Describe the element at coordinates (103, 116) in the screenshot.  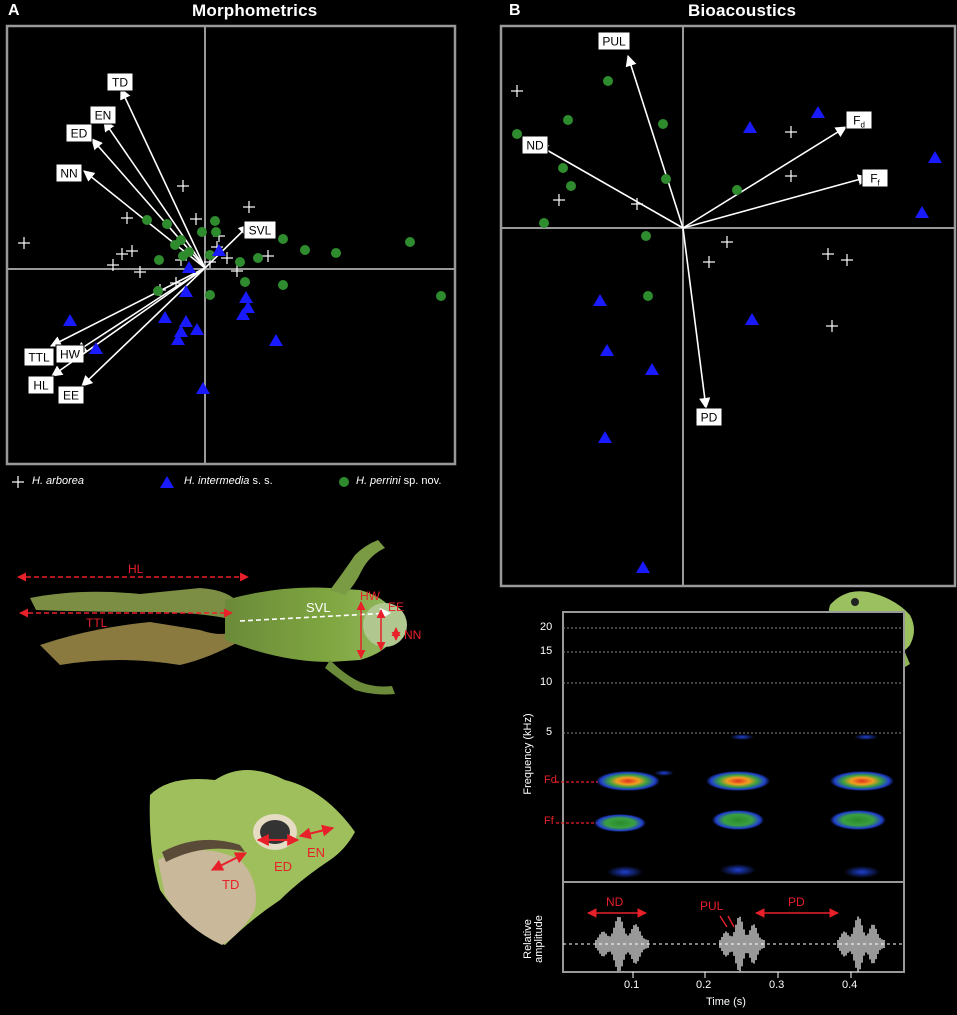
I see `vector-label-en: EN` at that location.